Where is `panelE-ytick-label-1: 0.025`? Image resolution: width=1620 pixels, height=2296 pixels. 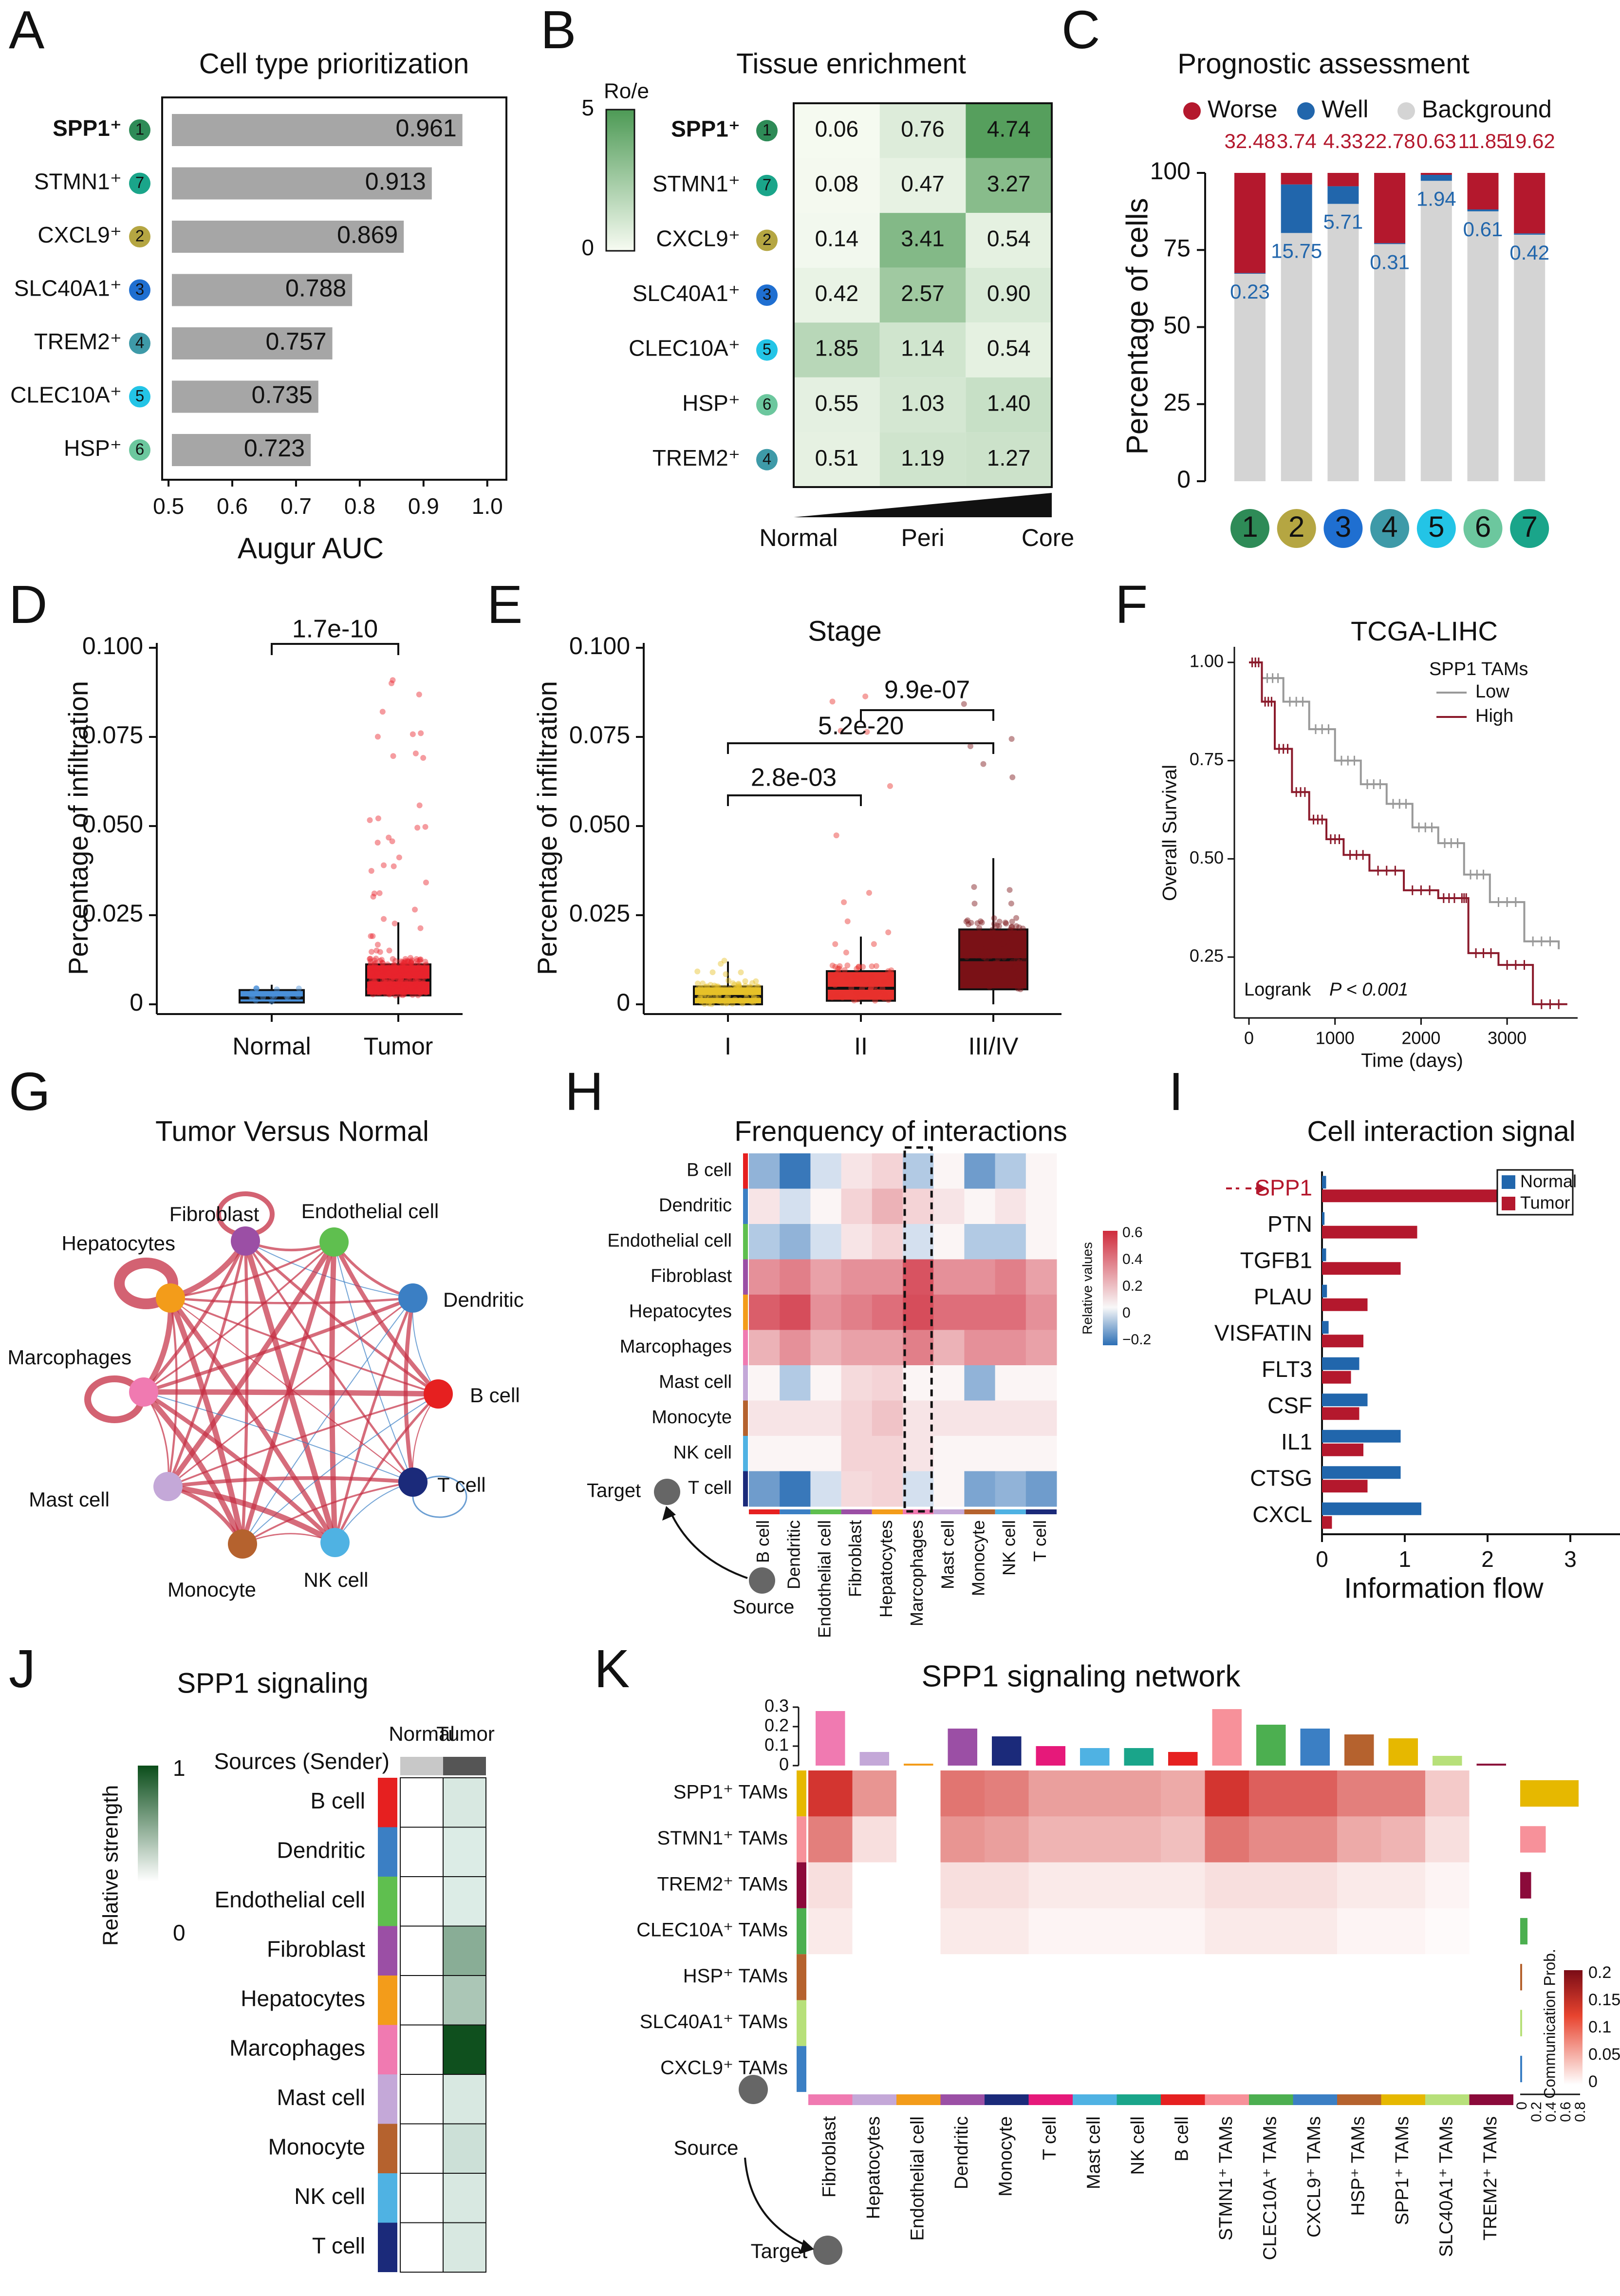
panelE-ytick-label-1: 0.025 is located at coordinates (599, 913).